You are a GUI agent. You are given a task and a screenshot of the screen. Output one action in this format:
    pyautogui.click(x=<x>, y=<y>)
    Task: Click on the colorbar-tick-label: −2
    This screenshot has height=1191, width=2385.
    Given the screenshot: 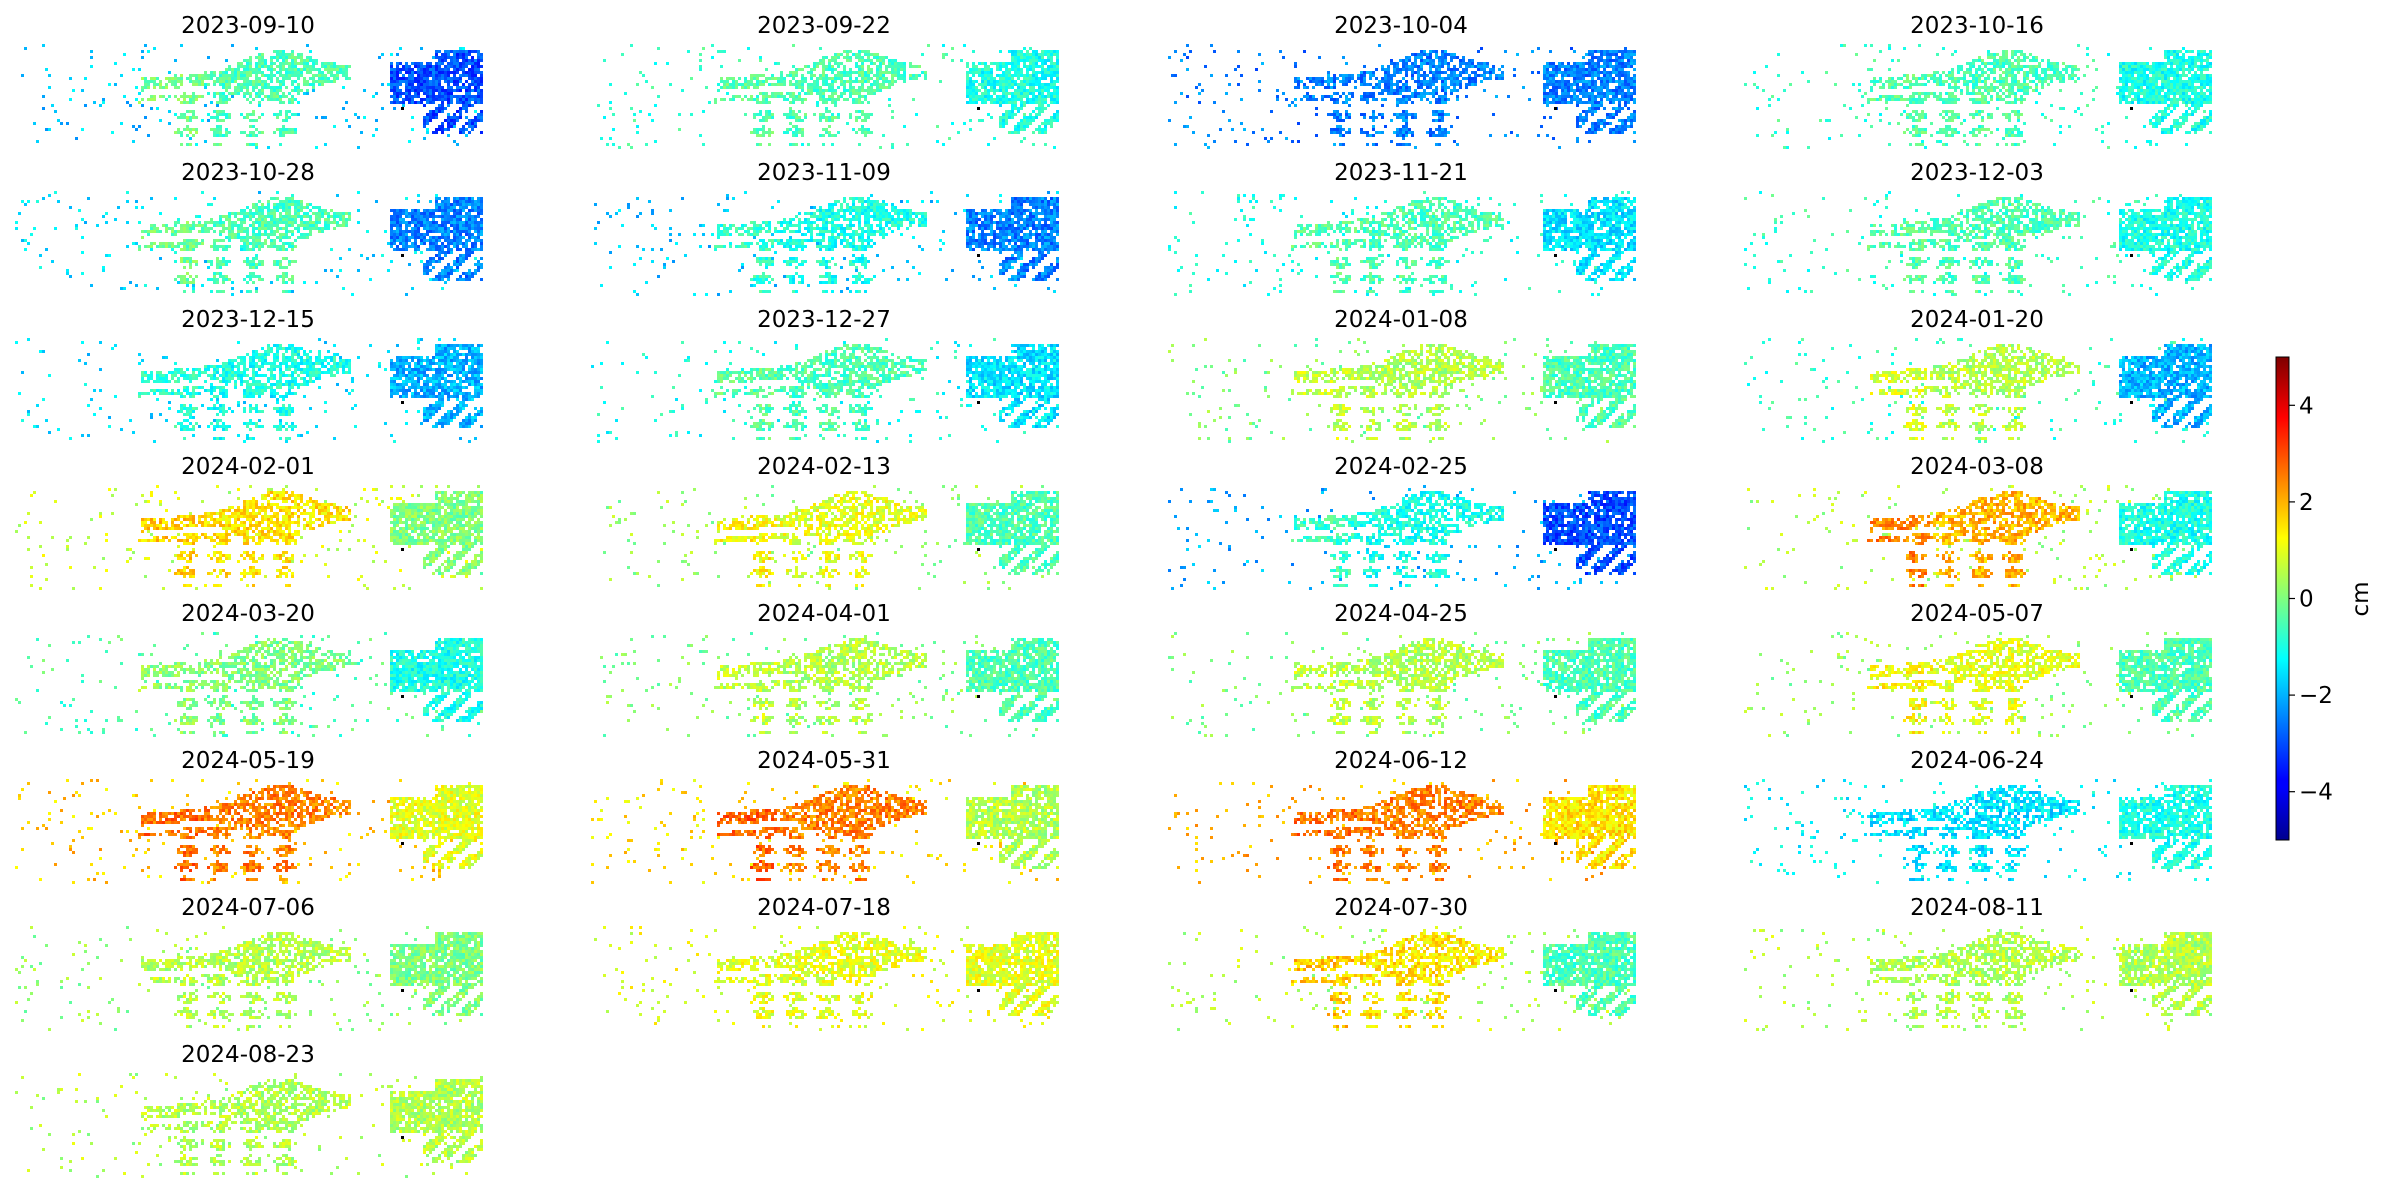 What is the action you would take?
    pyautogui.click(x=2316, y=696)
    